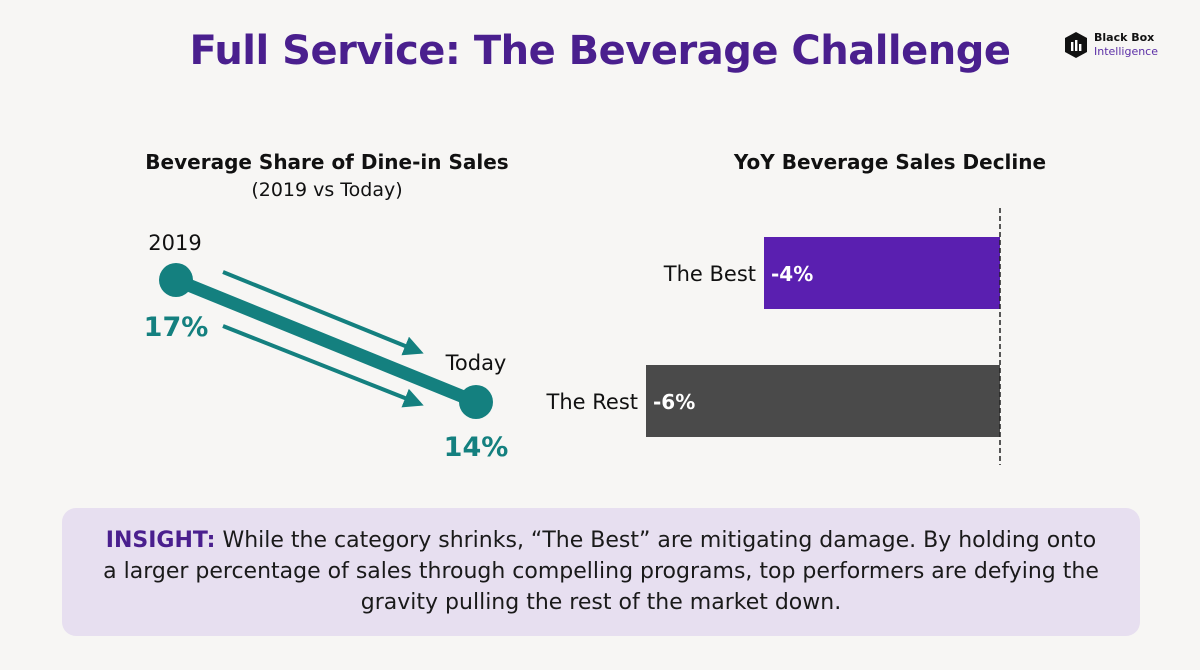 This screenshot has height=670, width=1200. Describe the element at coordinates (823, 401) in the screenshot. I see `bar-the-rest` at that location.